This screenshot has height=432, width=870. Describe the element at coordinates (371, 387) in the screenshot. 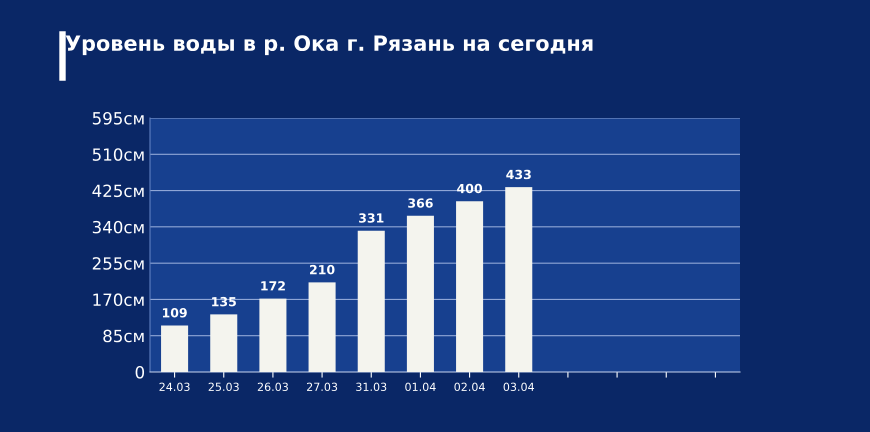

I see `x-tick-label: 31.03` at that location.